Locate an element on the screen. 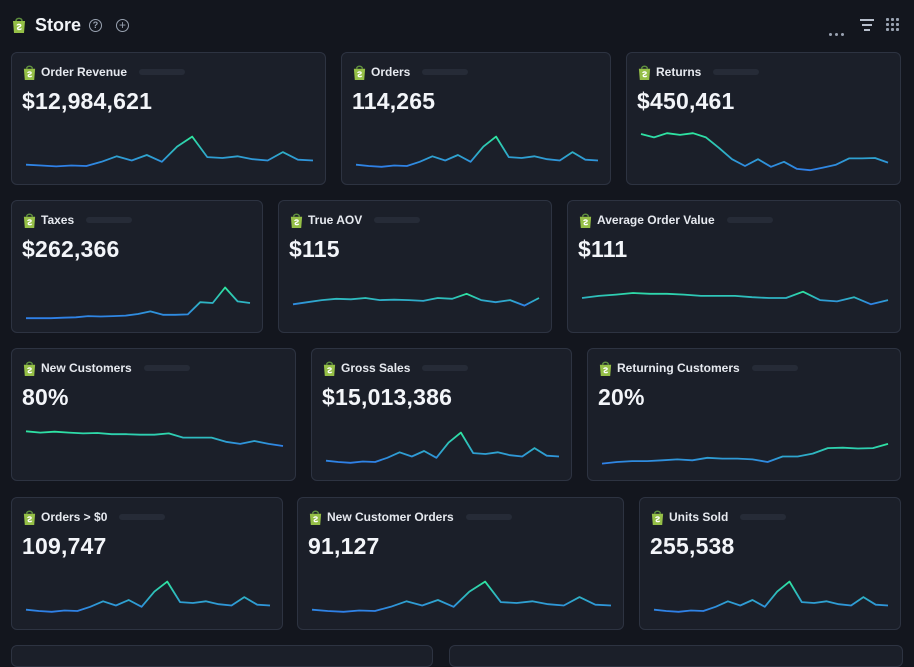 The width and height of the screenshot is (914, 667). metric-title: Orders is located at coordinates (391, 72).